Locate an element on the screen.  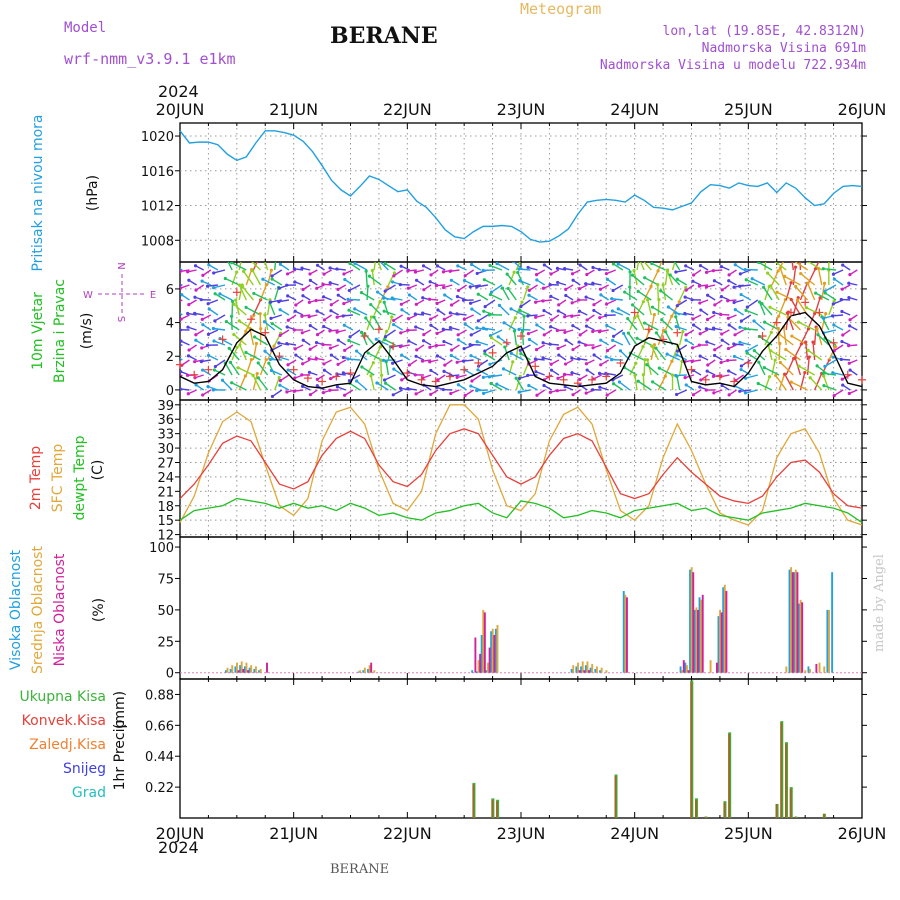
y-tick-label: 0.44 is located at coordinates (159, 757).